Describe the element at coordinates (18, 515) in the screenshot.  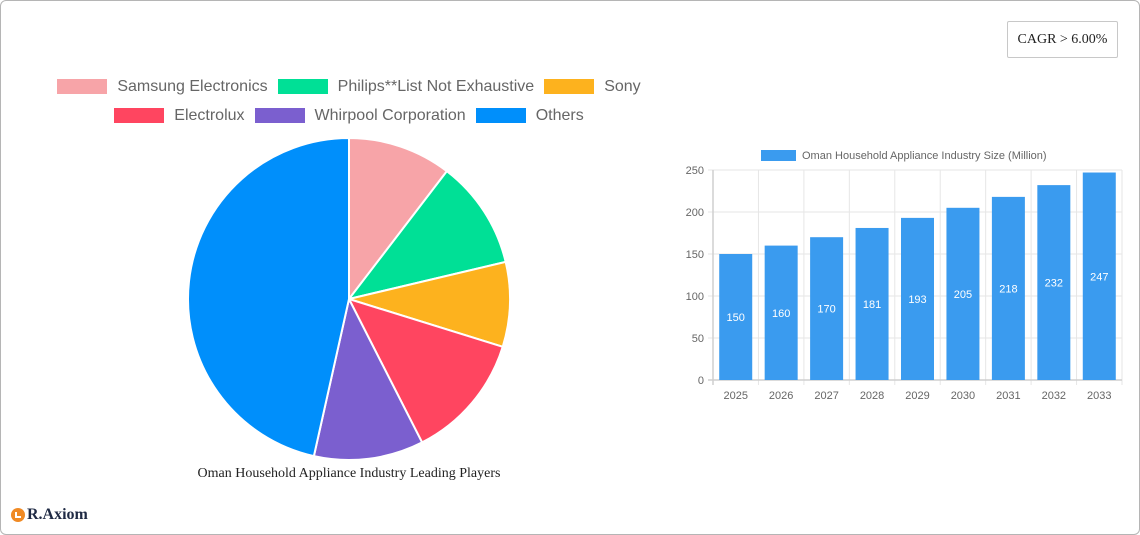
I see `chart-logo-icon` at that location.